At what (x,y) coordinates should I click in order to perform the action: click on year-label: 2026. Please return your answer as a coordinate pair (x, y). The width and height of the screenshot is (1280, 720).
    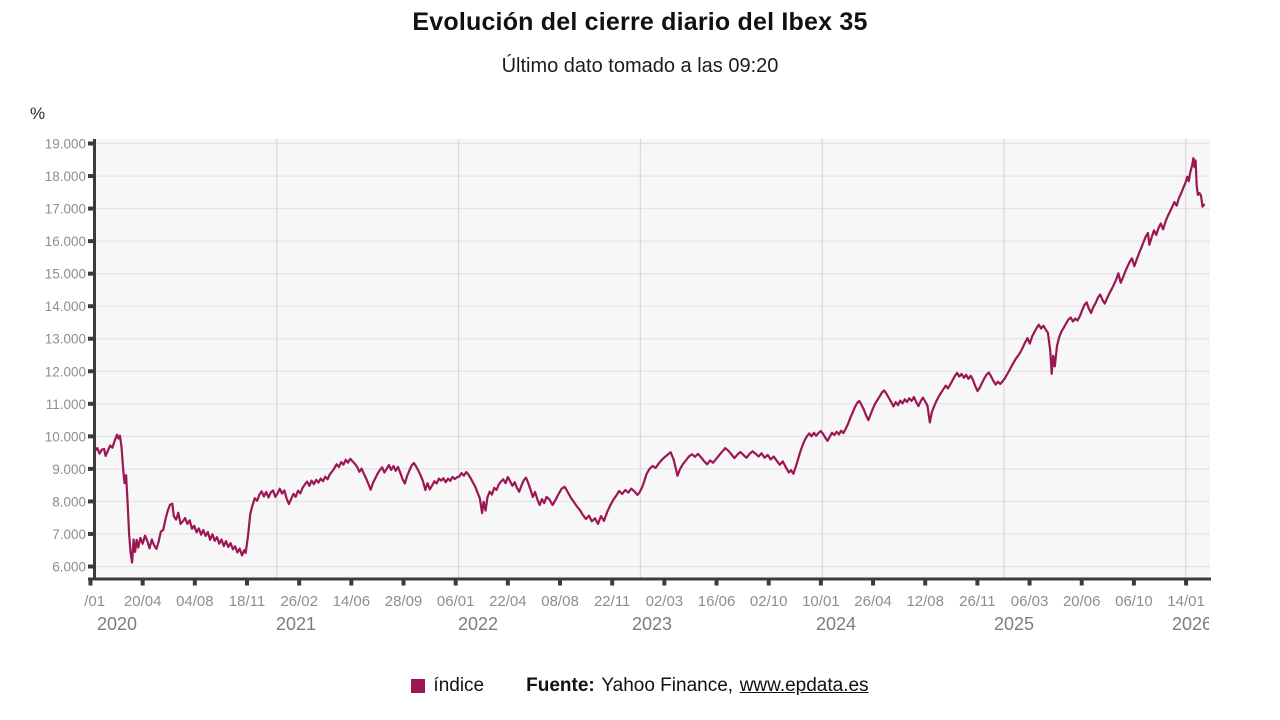
    Looking at the image, I should click on (1192, 624).